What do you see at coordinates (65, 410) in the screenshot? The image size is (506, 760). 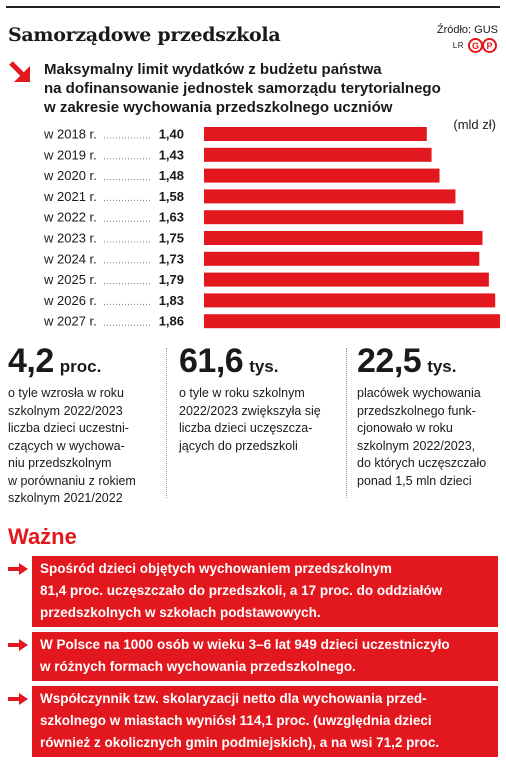 I see `fact-line: szkolnym 2022/2023` at bounding box center [65, 410].